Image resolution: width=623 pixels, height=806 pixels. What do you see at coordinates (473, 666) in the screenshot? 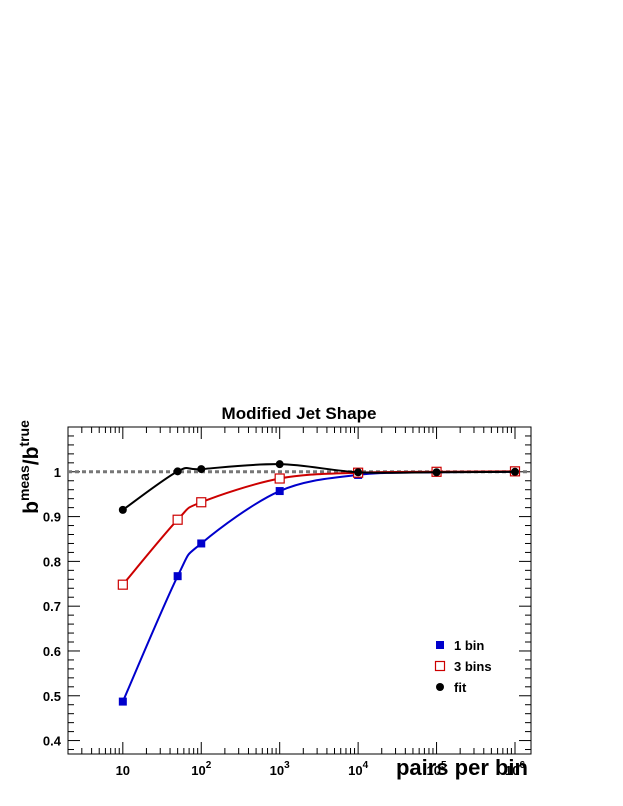
I see `legend-label: 3 bins` at bounding box center [473, 666].